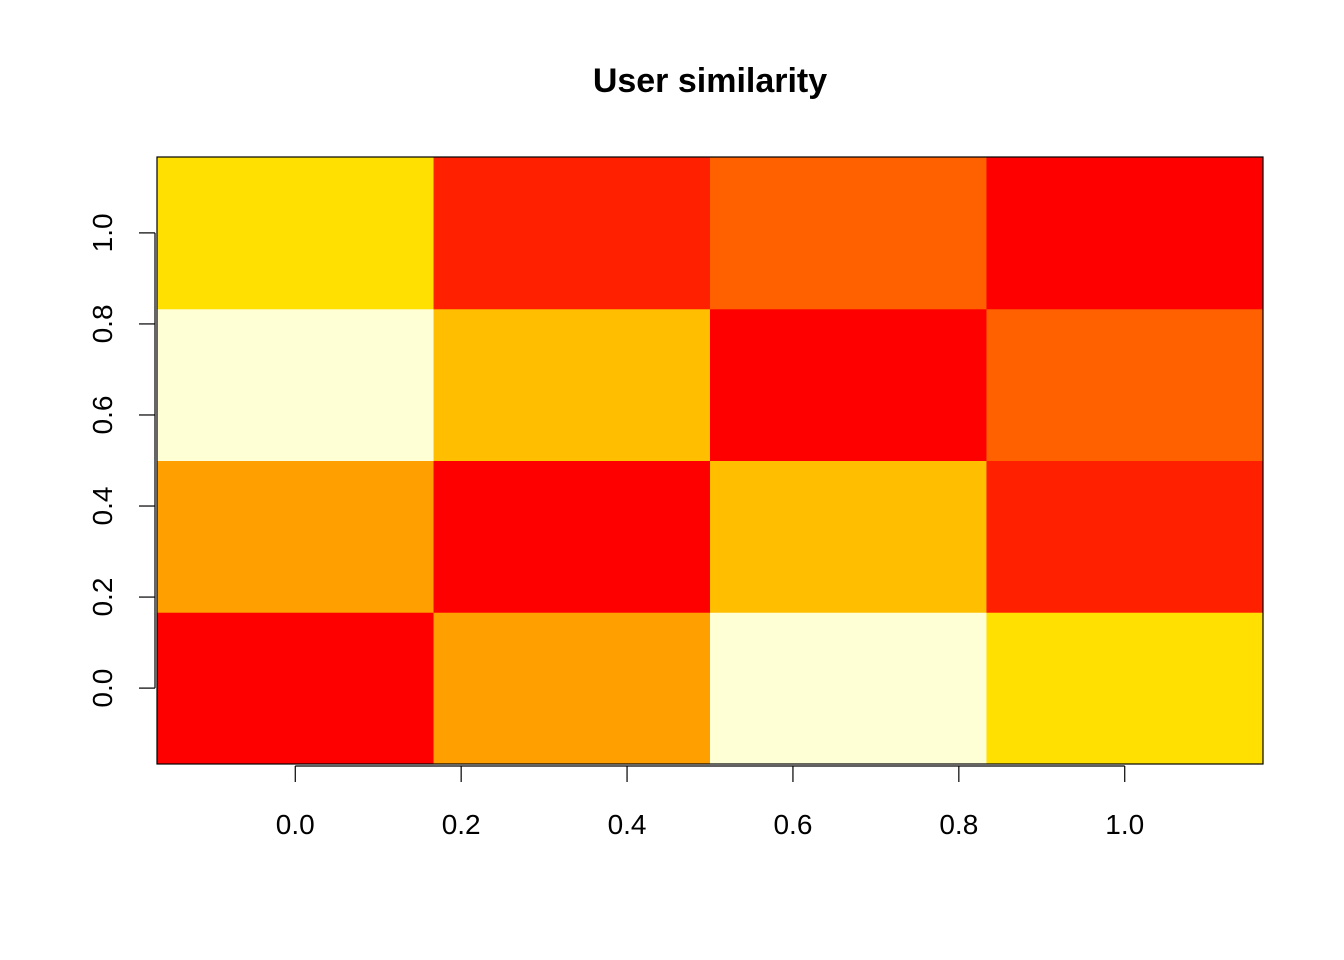 This screenshot has height=960, width=1344. What do you see at coordinates (627, 824) in the screenshot?
I see `x-tick-label: 0.4` at bounding box center [627, 824].